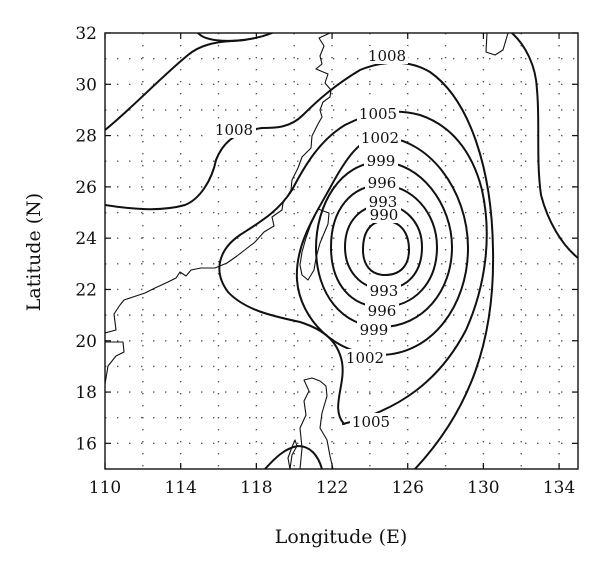 The height and width of the screenshot is (570, 600). Describe the element at coordinates (332, 488) in the screenshot. I see `x-tick-label: 122` at that location.